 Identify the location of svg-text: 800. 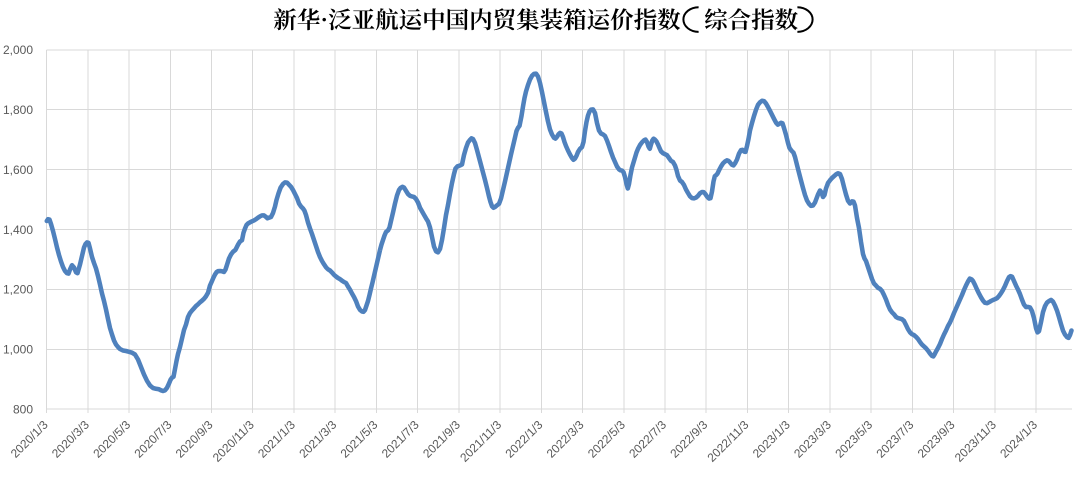
(23, 410).